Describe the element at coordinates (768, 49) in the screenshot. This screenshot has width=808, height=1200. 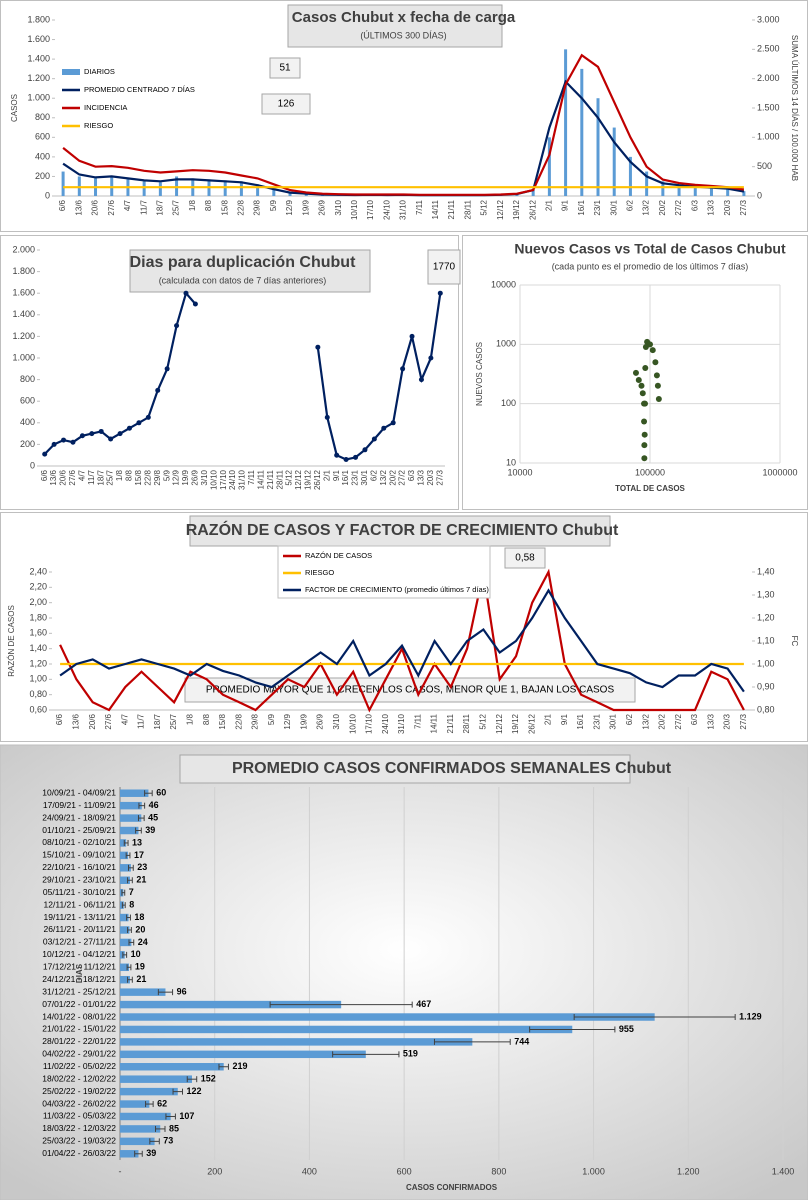
I see `y2-tick-label: 2.500` at that location.